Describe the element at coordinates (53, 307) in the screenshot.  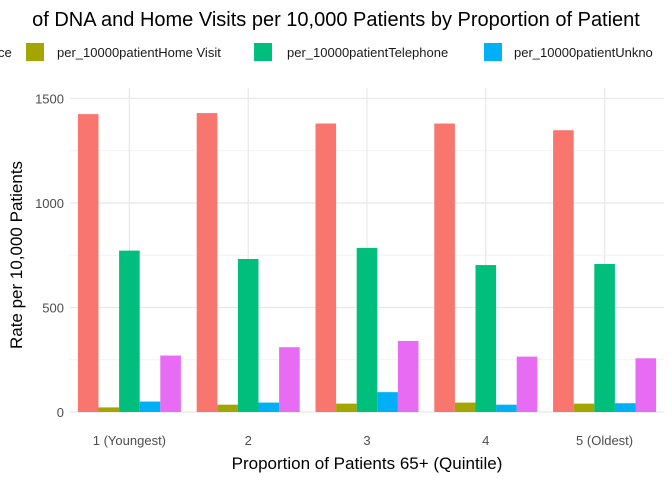
I see `y-tick-label: 500` at that location.